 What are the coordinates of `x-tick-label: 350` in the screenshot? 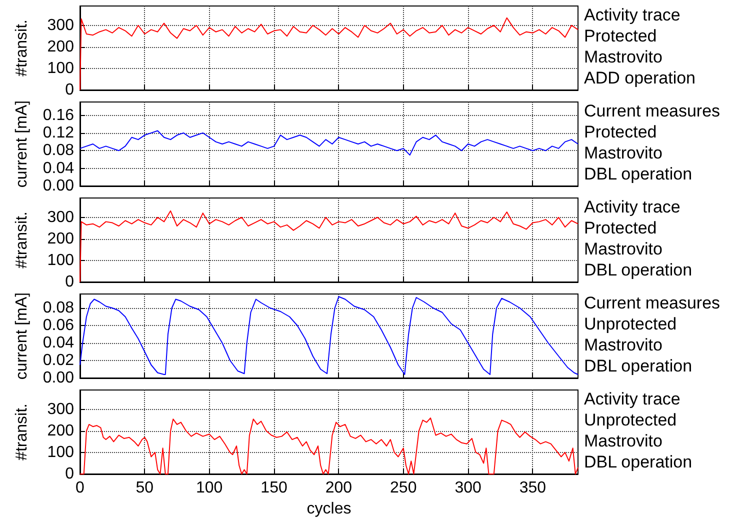 It's located at (532, 488).